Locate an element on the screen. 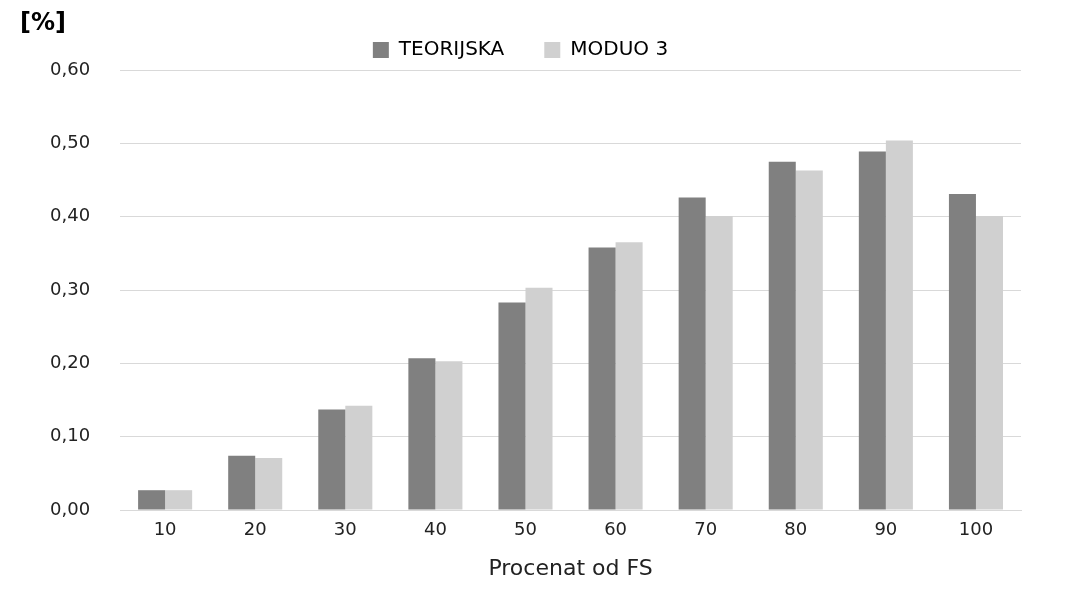 This screenshot has width=1081, height=594. y-tick-label: 0,10 is located at coordinates (70, 435).